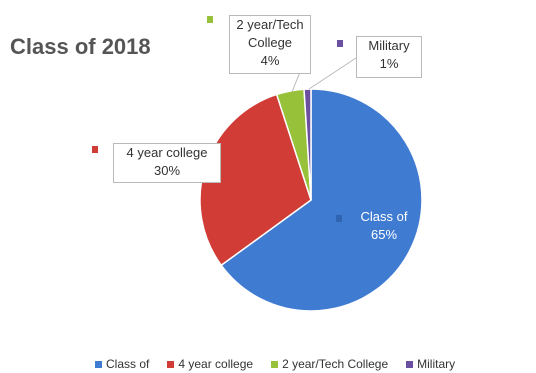 This screenshot has width=536, height=373. I want to click on legend-label-class-of: Class of, so click(128, 364).